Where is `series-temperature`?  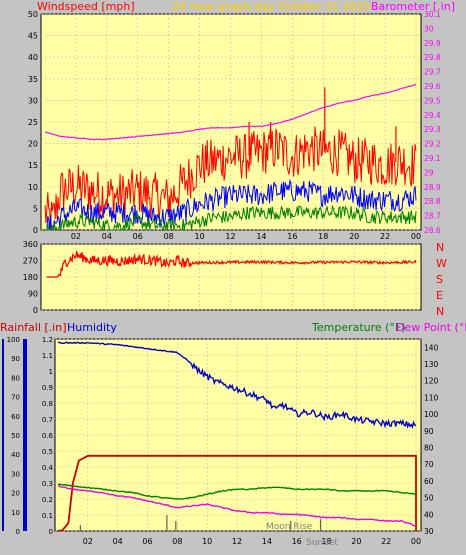 series-temperature is located at coordinates (237, 491).